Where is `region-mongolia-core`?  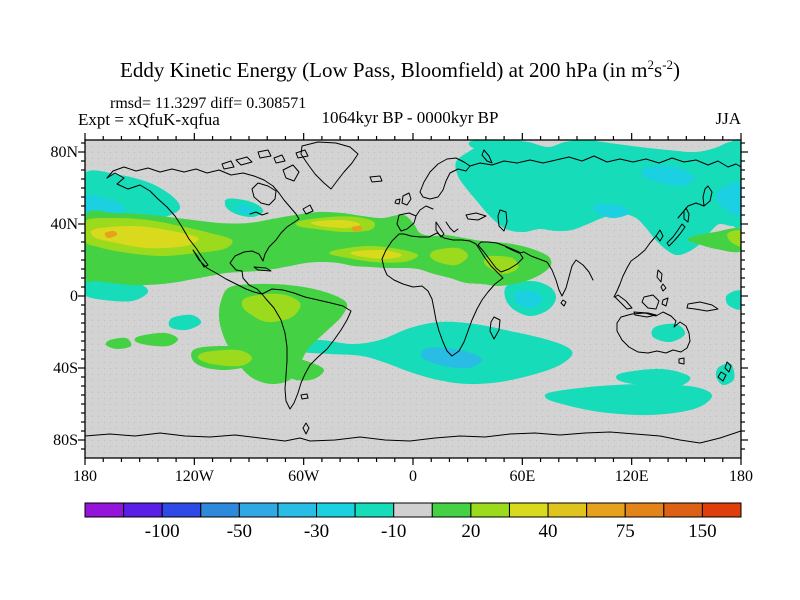
region-mongolia-core is located at coordinates (611, 211).